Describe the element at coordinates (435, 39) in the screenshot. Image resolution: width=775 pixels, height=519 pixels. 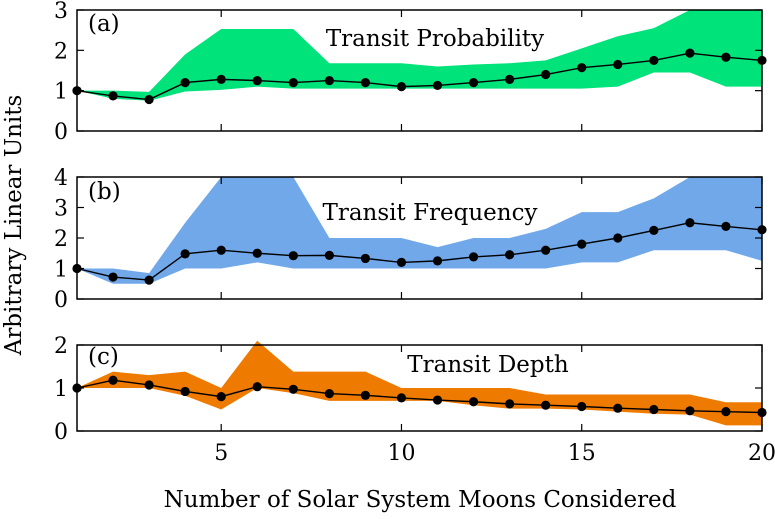
I see `panel-title: Transit Probability` at that location.